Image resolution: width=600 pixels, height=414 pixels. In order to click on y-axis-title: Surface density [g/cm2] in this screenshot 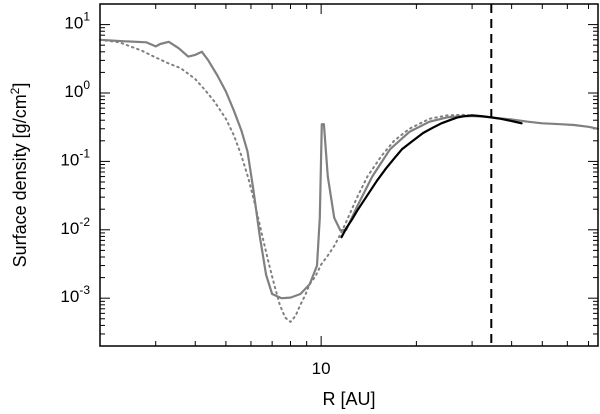, I will do `click(19, 175)`.